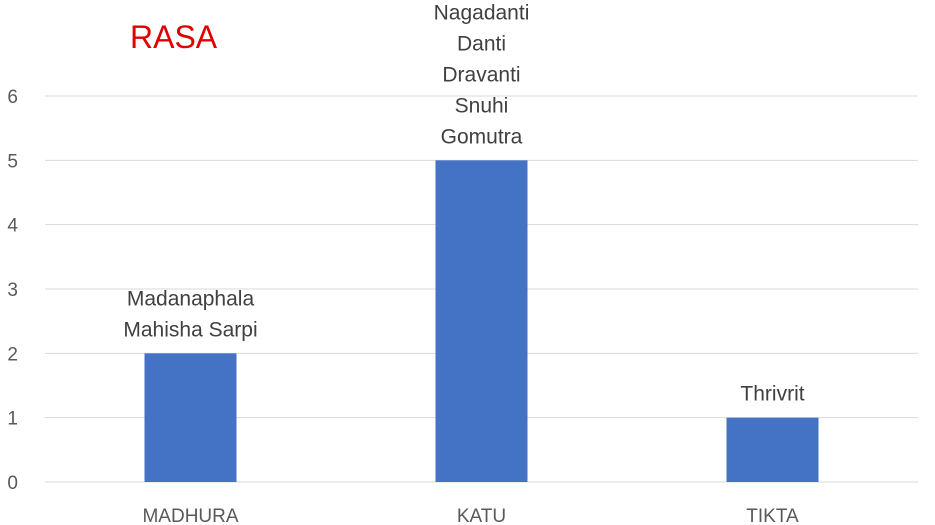  Describe the element at coordinates (12, 419) in the screenshot. I see `y-tick-label: 1` at that location.